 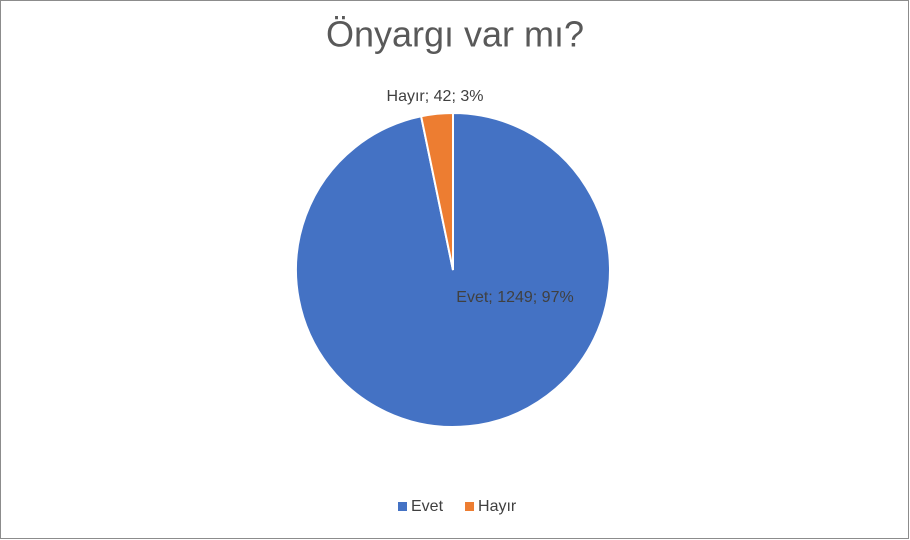 I want to click on legend-label: Evet, so click(x=427, y=506).